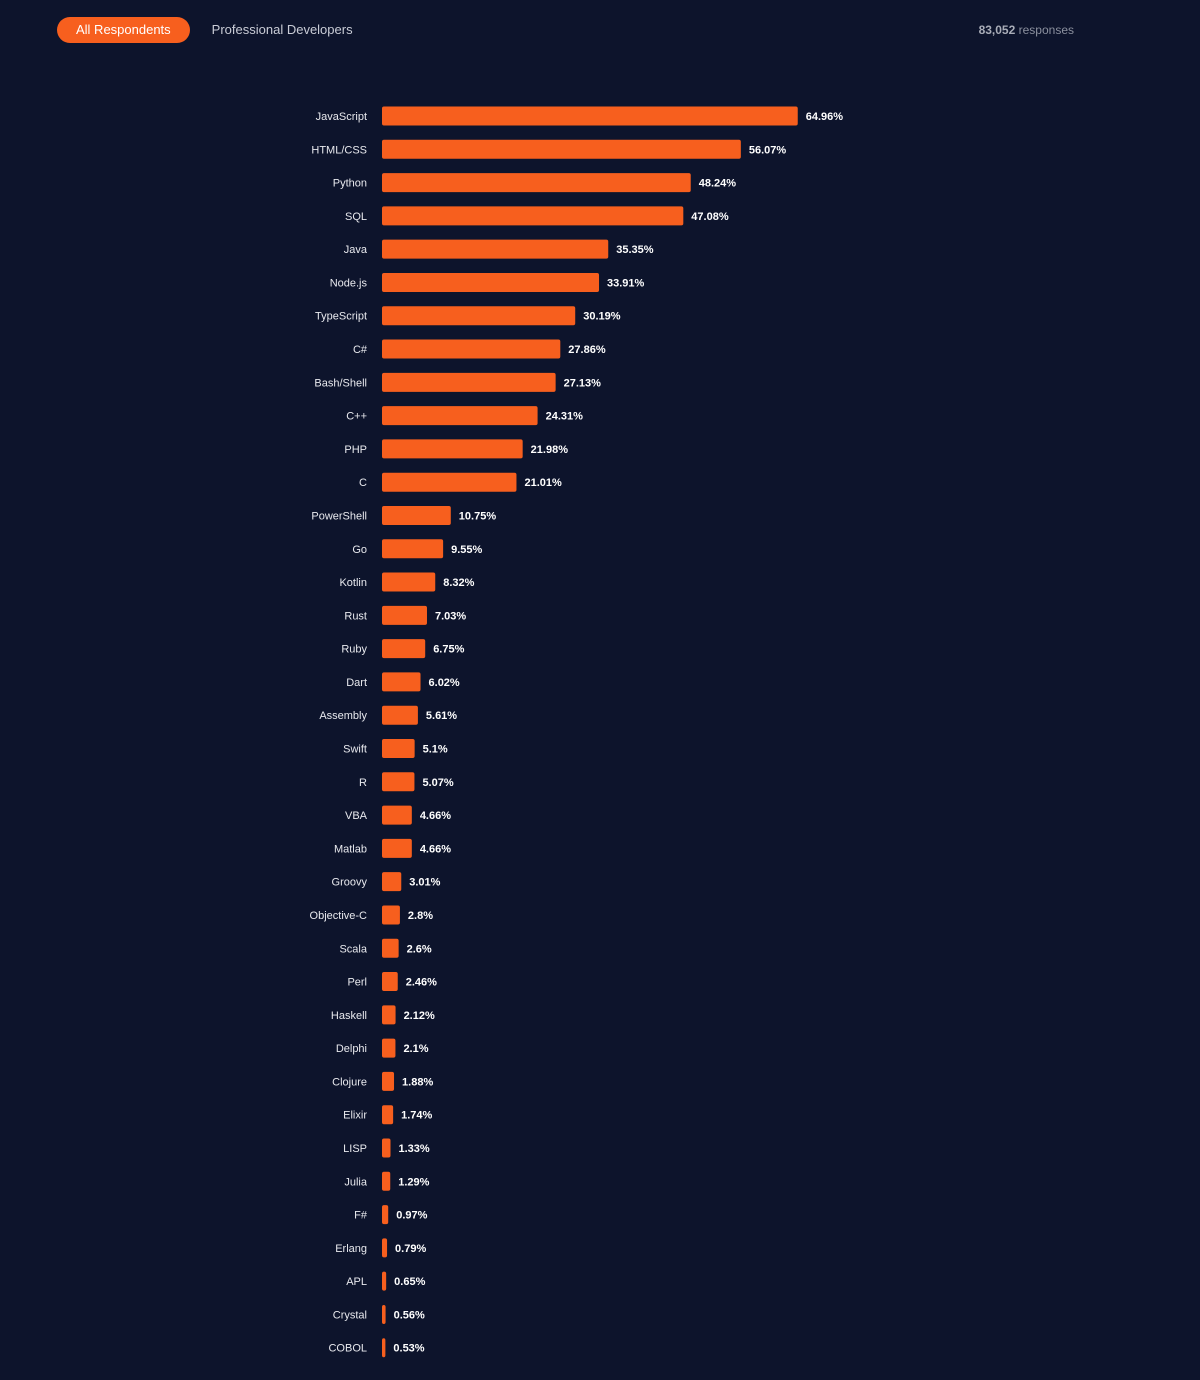 This screenshot has width=1200, height=1380. Describe the element at coordinates (441, 716) in the screenshot. I see `value-label: 5.61%` at that location.